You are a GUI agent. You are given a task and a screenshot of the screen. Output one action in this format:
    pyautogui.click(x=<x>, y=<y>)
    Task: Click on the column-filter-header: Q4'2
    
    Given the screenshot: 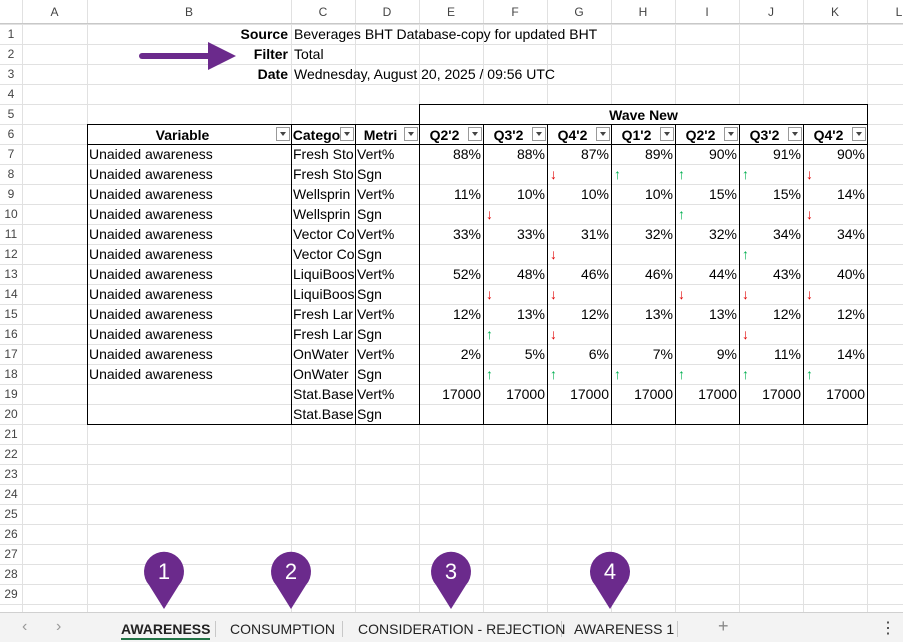 What is the action you would take?
    pyautogui.click(x=835, y=134)
    